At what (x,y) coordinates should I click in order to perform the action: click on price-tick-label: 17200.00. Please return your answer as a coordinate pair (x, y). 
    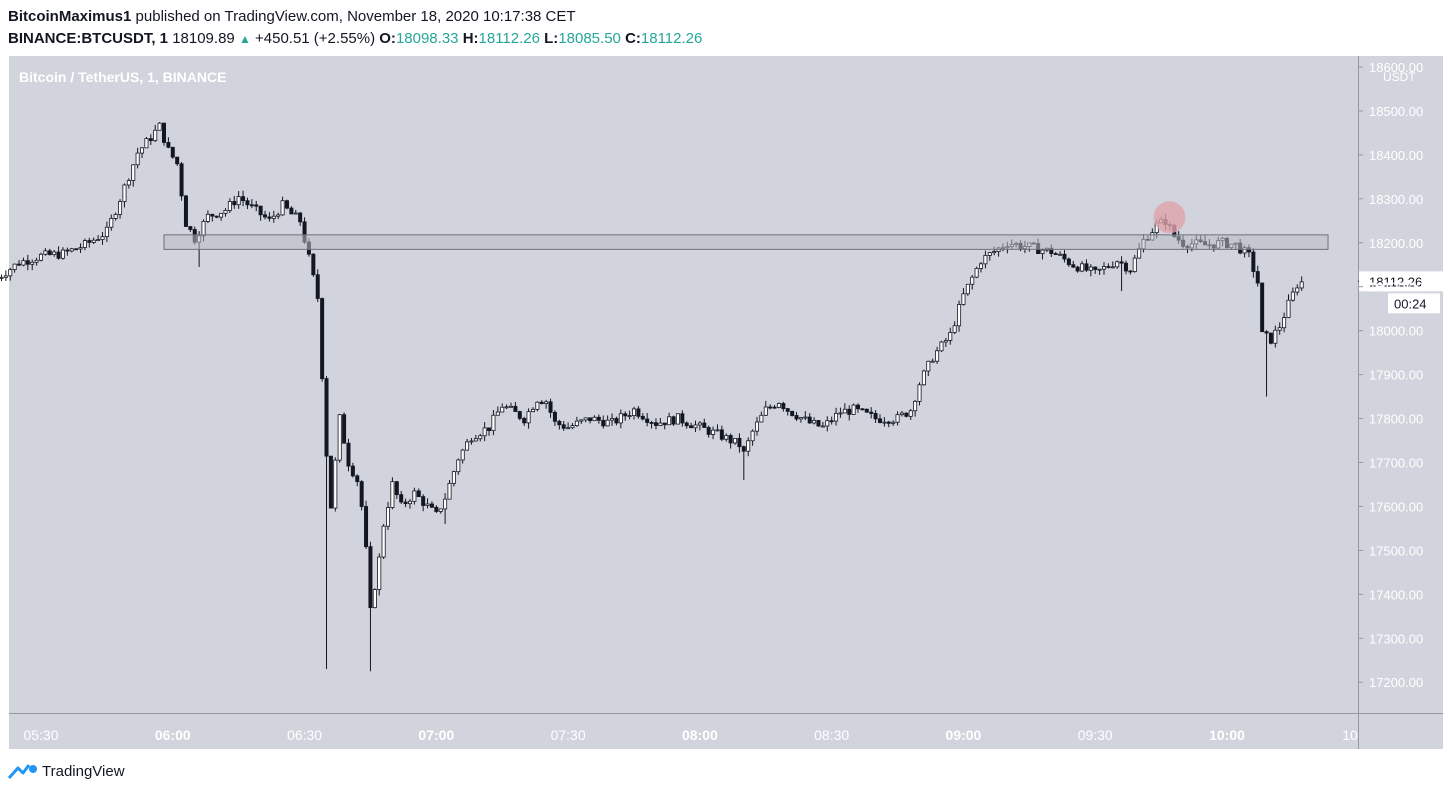
    Looking at the image, I should click on (1396, 682).